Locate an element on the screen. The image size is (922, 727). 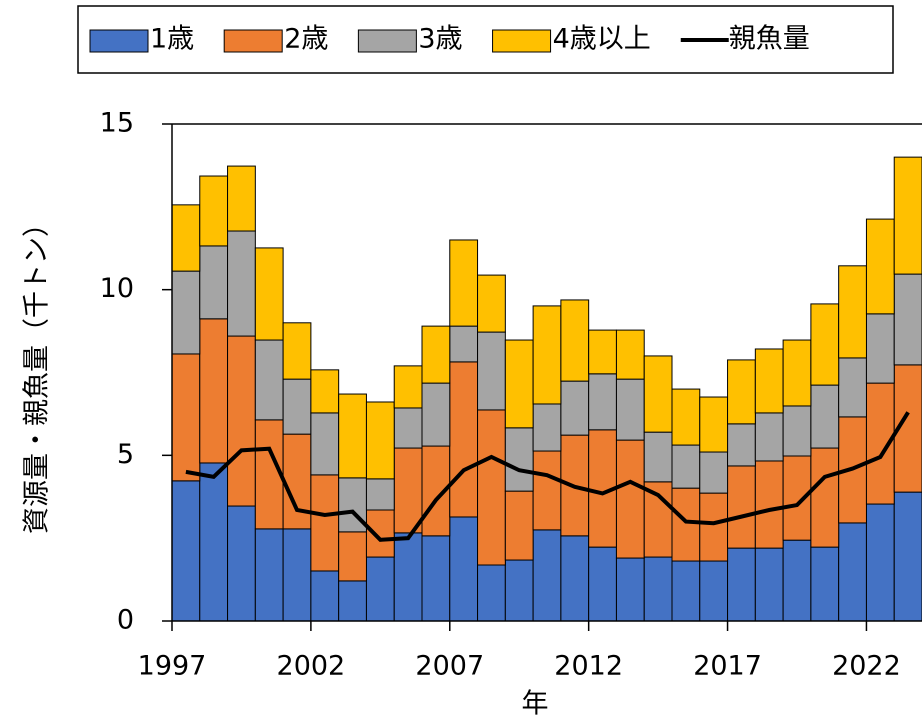
y-tick-label: 10 is located at coordinates (117, 288).